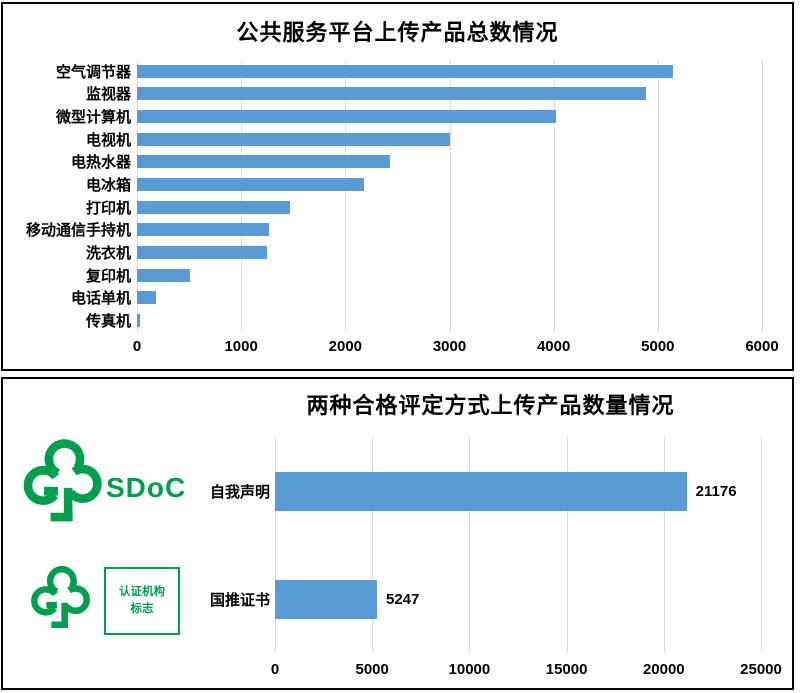  Describe the element at coordinates (566, 669) in the screenshot. I see `x-tick-label: 15000` at that location.